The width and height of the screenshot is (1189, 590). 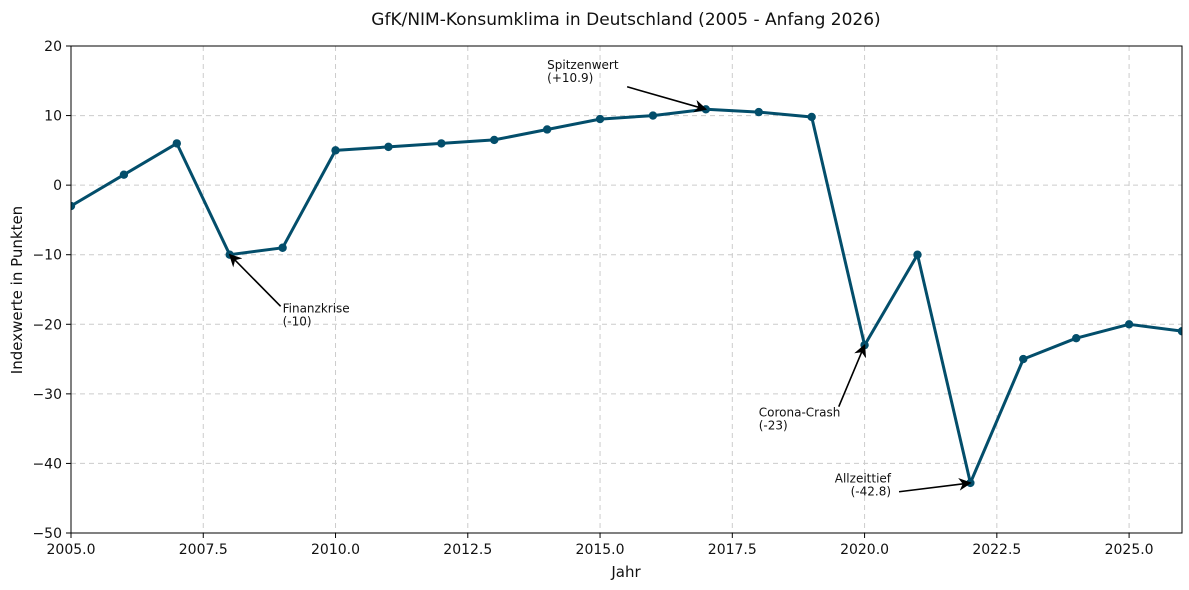 What do you see at coordinates (467, 550) in the screenshot?
I see `x-tick-label: 2012.5` at bounding box center [467, 550].